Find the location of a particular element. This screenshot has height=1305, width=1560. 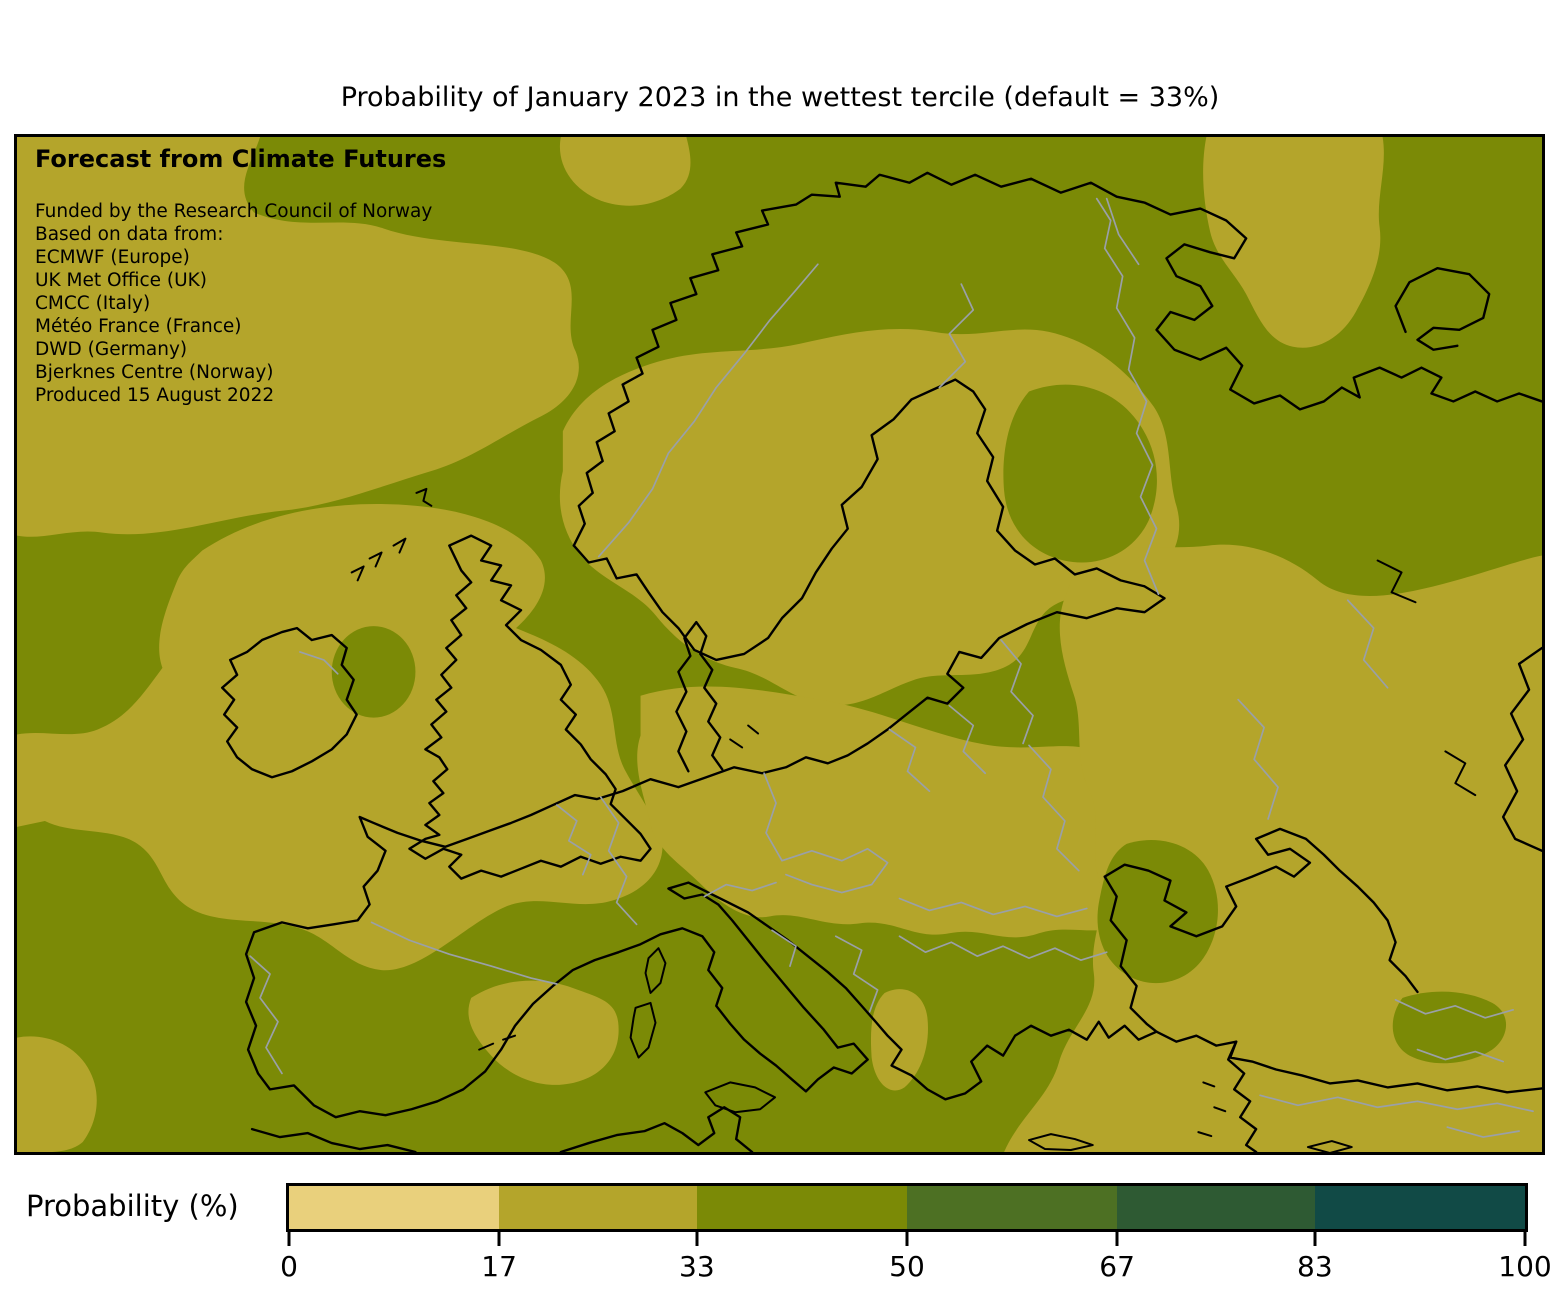

tick-label: 67 is located at coordinates (1117, 1266).